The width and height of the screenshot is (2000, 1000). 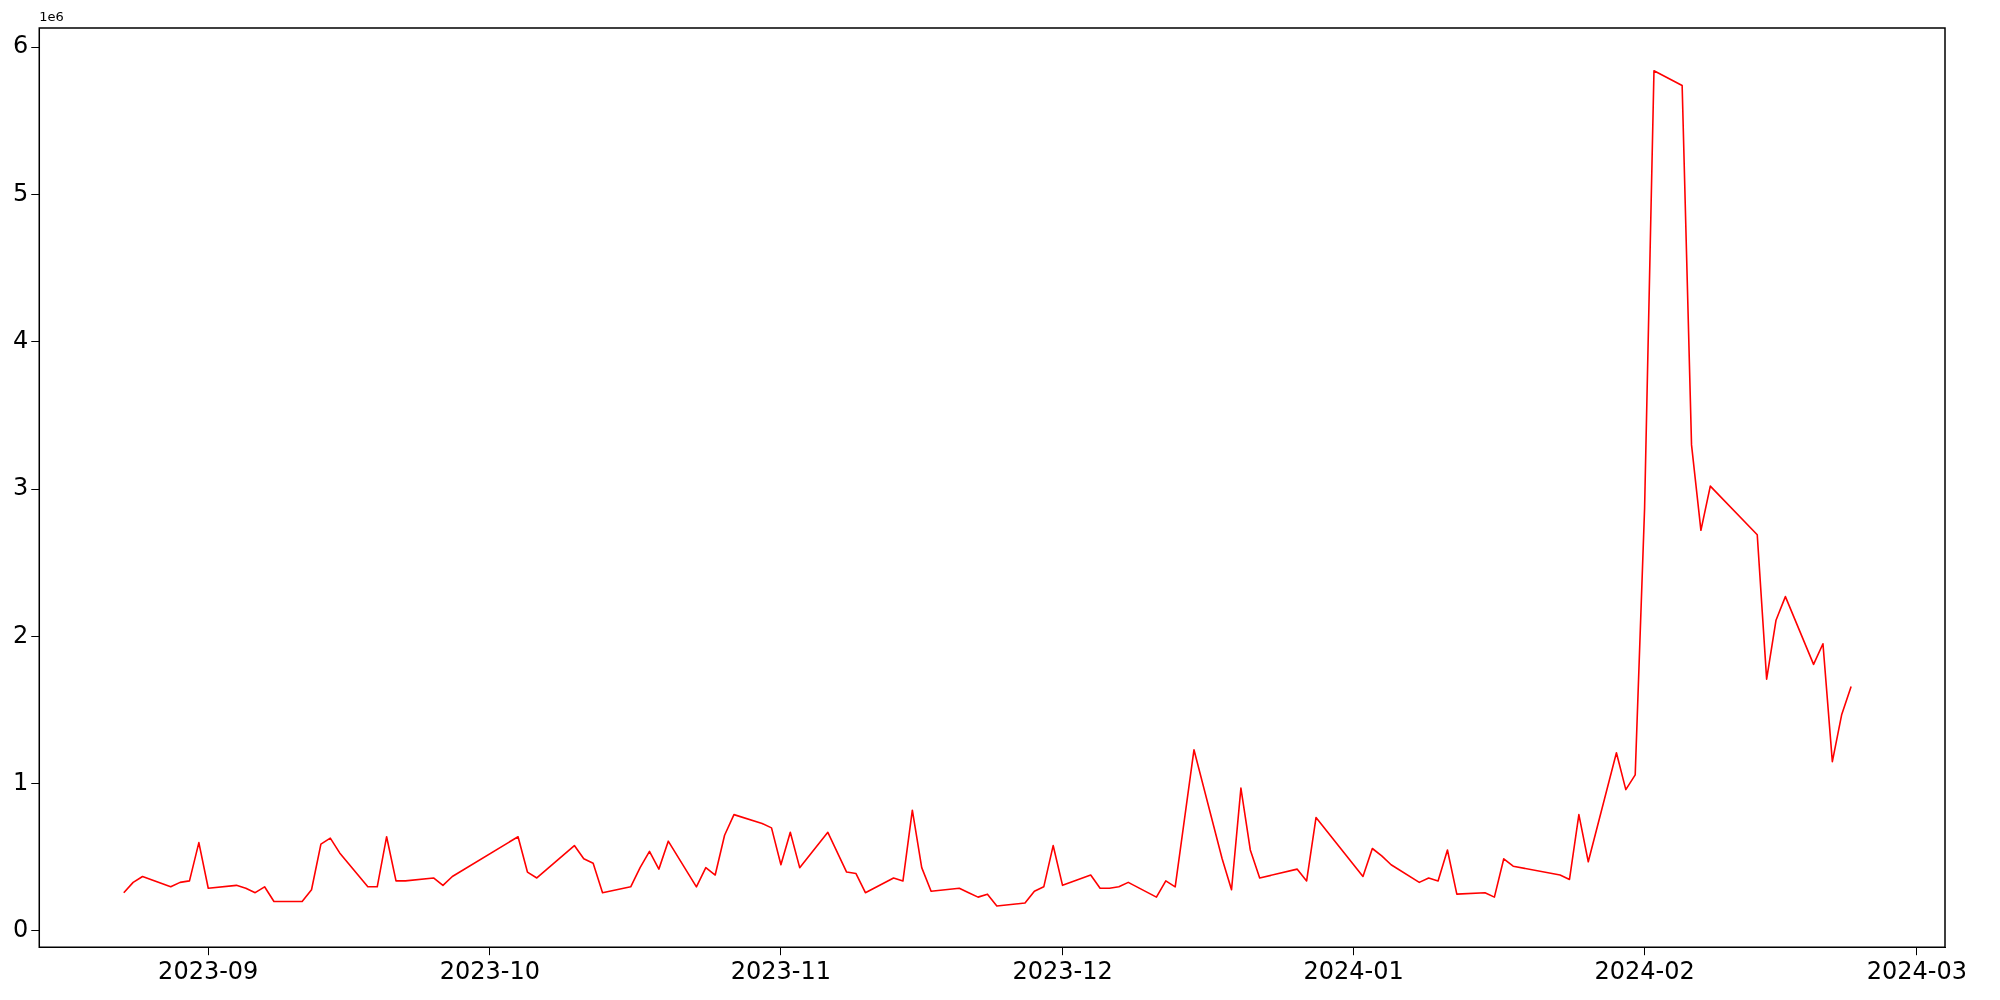 I want to click on y-tick-label: 2, so click(x=20, y=634).